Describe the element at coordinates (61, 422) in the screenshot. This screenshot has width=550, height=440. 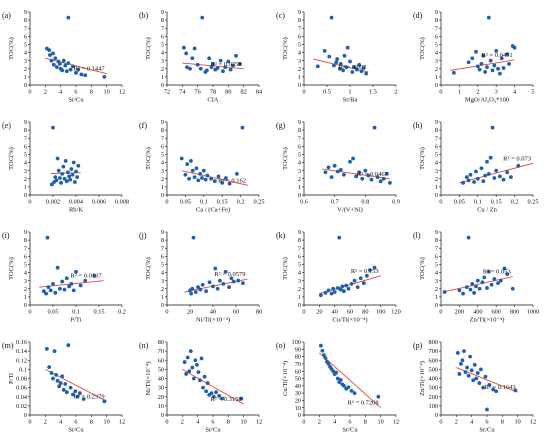
I see `x-tick-label: 4` at that location.